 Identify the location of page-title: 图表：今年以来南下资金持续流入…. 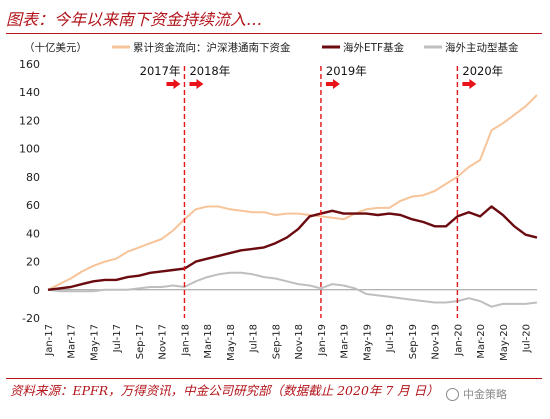
(134, 19).